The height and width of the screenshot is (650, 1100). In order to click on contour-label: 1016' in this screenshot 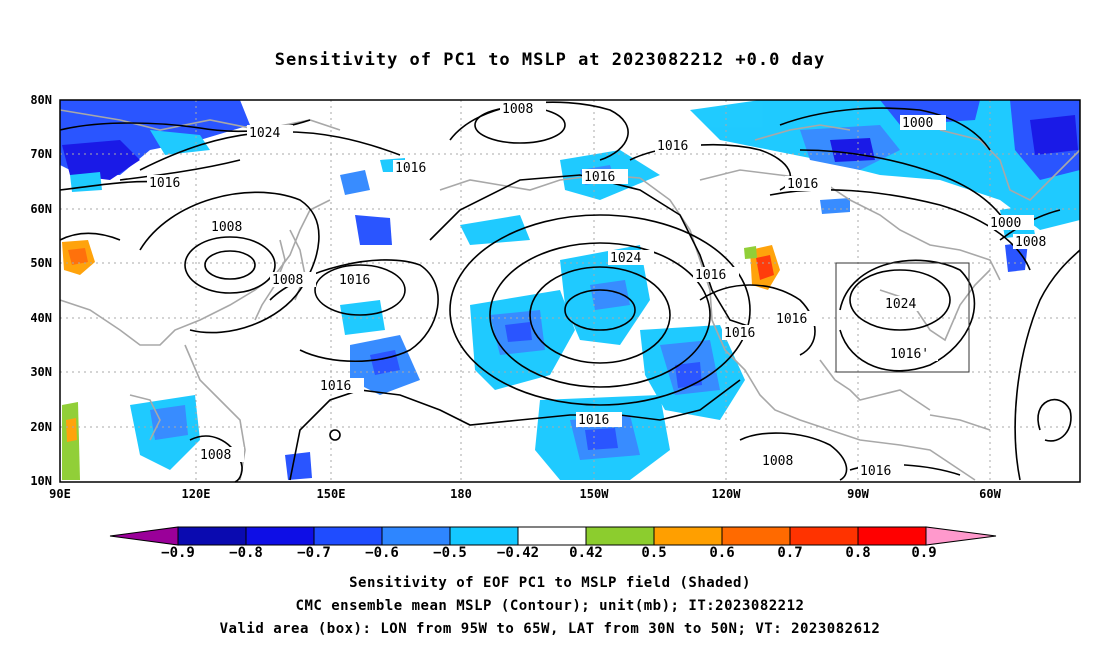, I will do `click(913, 354)`.